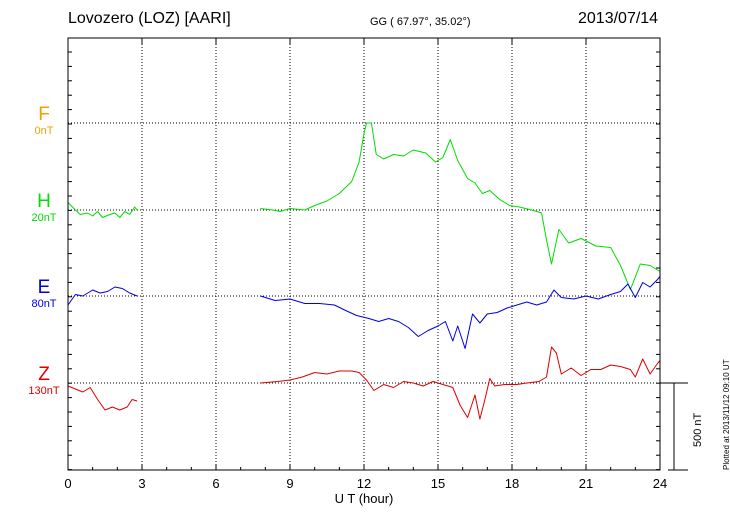  Describe the element at coordinates (420, 22) in the screenshot. I see `geographic-coordinates: GG ( 67.97°, 35.02°)` at that location.